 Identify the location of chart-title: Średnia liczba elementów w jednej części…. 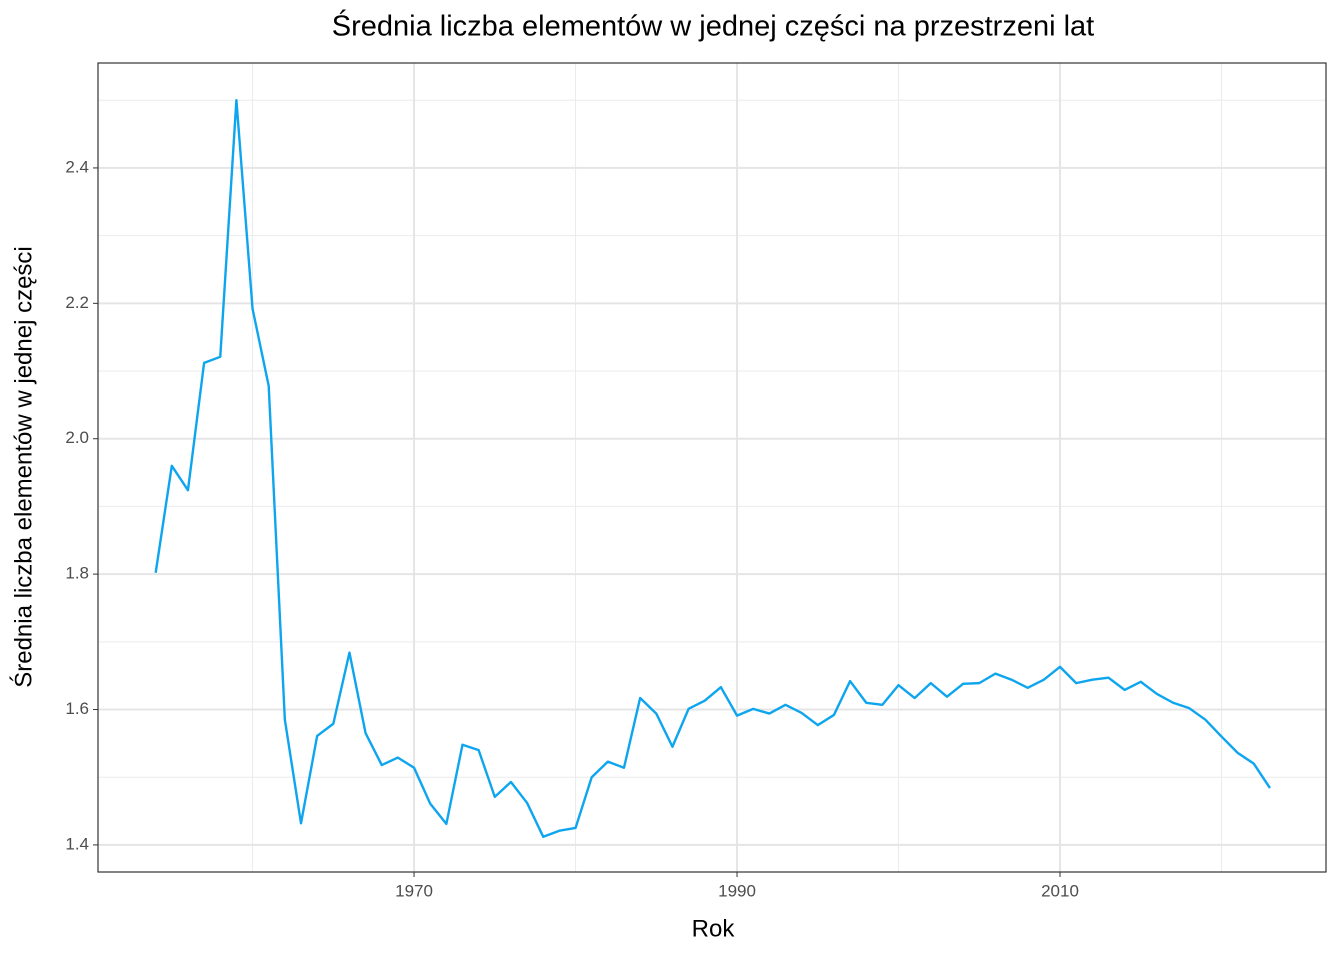
(713, 26).